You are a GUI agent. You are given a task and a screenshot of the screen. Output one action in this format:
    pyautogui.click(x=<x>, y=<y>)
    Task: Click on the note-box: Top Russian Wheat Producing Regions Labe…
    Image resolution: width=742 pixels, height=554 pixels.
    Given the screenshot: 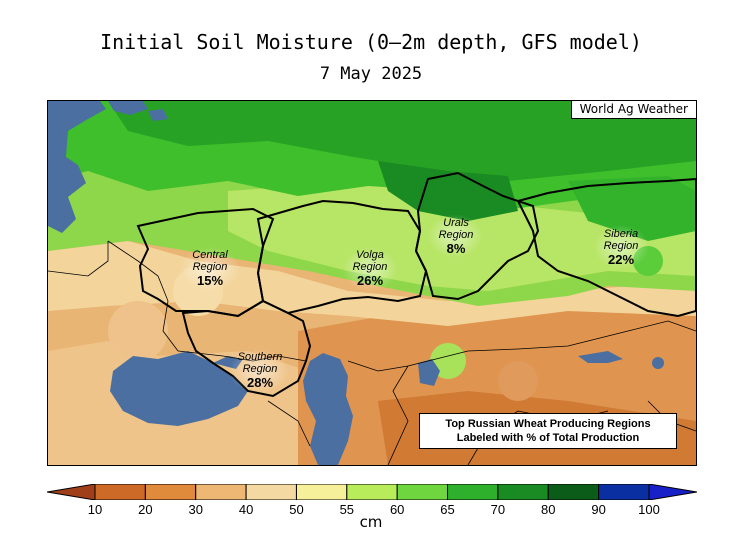 What is the action you would take?
    pyautogui.click(x=548, y=431)
    